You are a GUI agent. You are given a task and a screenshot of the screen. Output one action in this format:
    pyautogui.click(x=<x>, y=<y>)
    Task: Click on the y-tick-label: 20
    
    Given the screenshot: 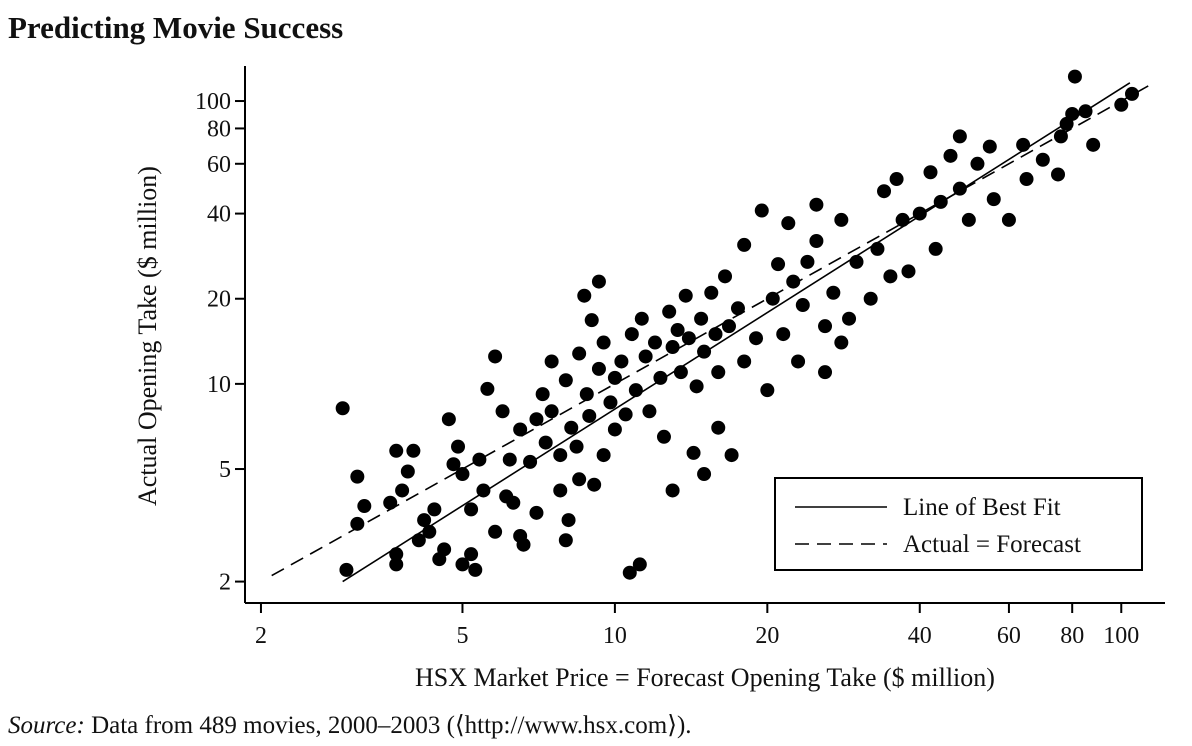 What is the action you would take?
    pyautogui.click(x=219, y=300)
    